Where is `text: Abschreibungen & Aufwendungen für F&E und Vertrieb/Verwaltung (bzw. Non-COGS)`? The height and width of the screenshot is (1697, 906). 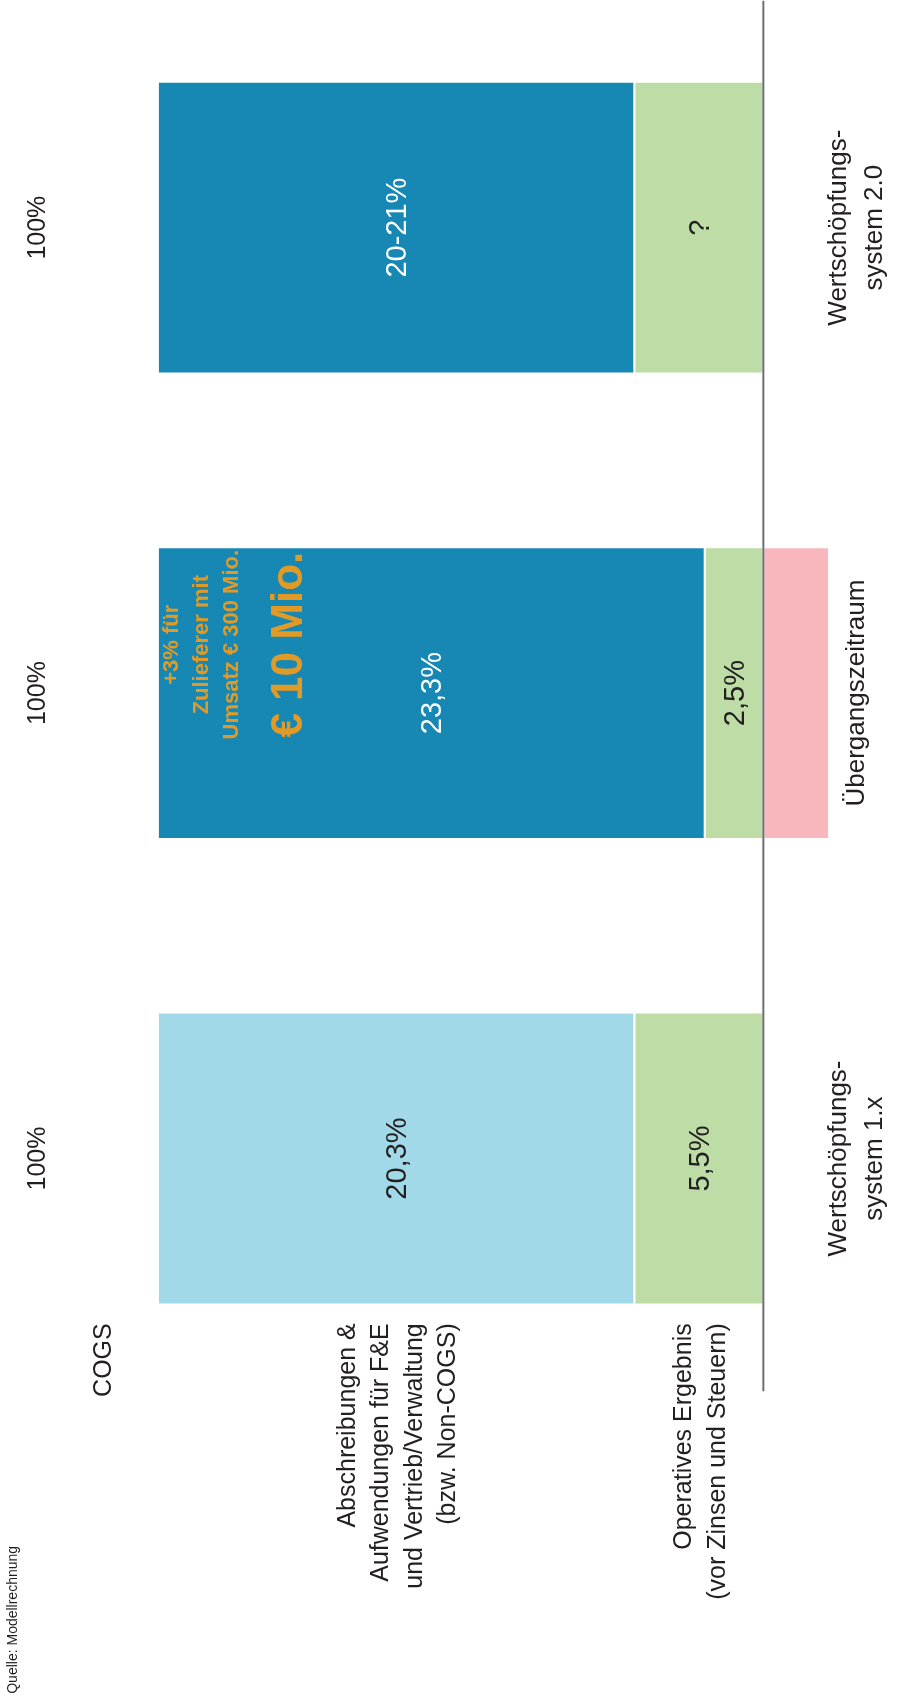
text: Abschreibungen & Aufwendungen für F&E und Vertrieb/Verwaltung (bzw. Non-COGS) is located at coordinates (396, 1455).